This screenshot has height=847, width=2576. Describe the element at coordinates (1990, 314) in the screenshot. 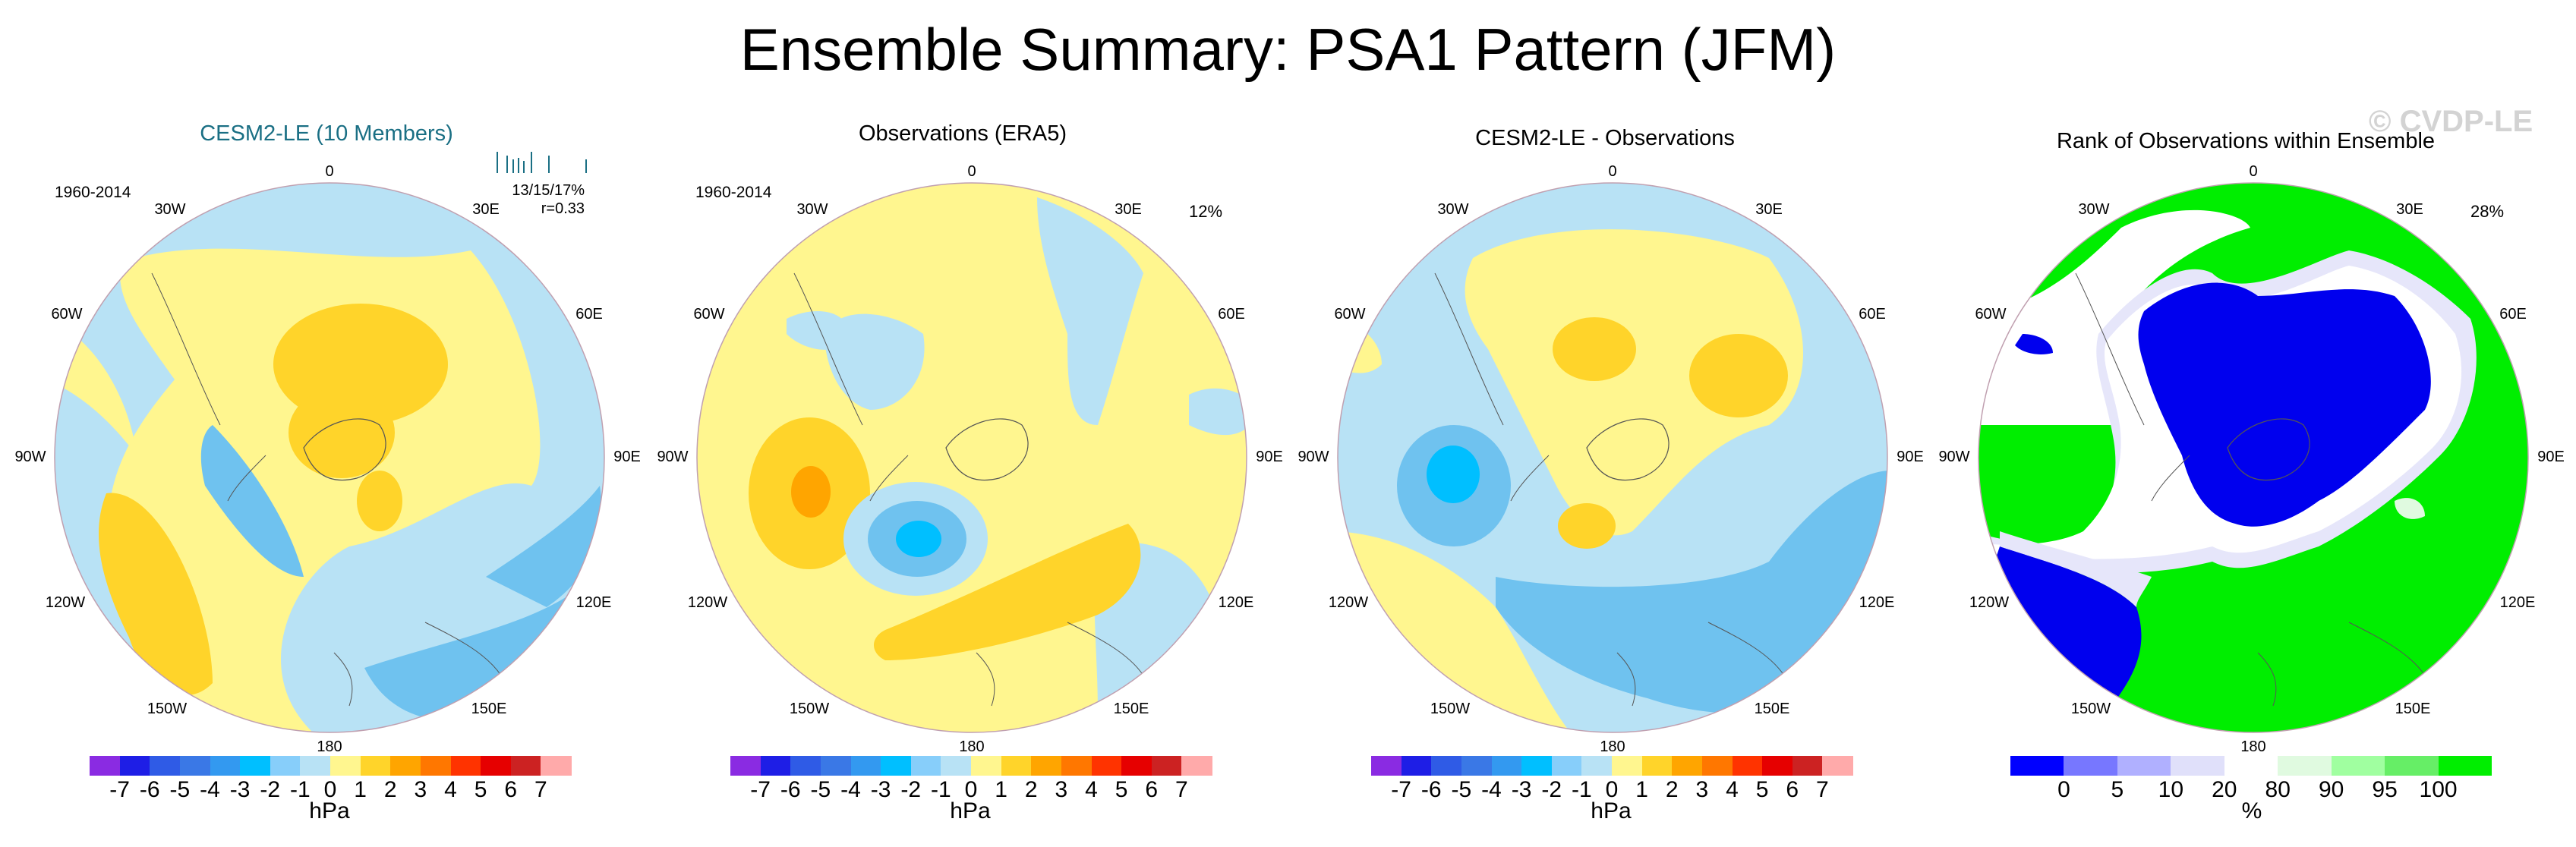

I see `meridian-label: 60W` at that location.